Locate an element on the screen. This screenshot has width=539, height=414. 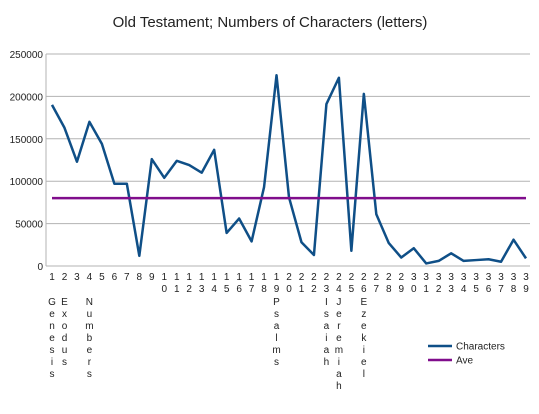
x-tick-label: 32 is located at coordinates (438, 284).